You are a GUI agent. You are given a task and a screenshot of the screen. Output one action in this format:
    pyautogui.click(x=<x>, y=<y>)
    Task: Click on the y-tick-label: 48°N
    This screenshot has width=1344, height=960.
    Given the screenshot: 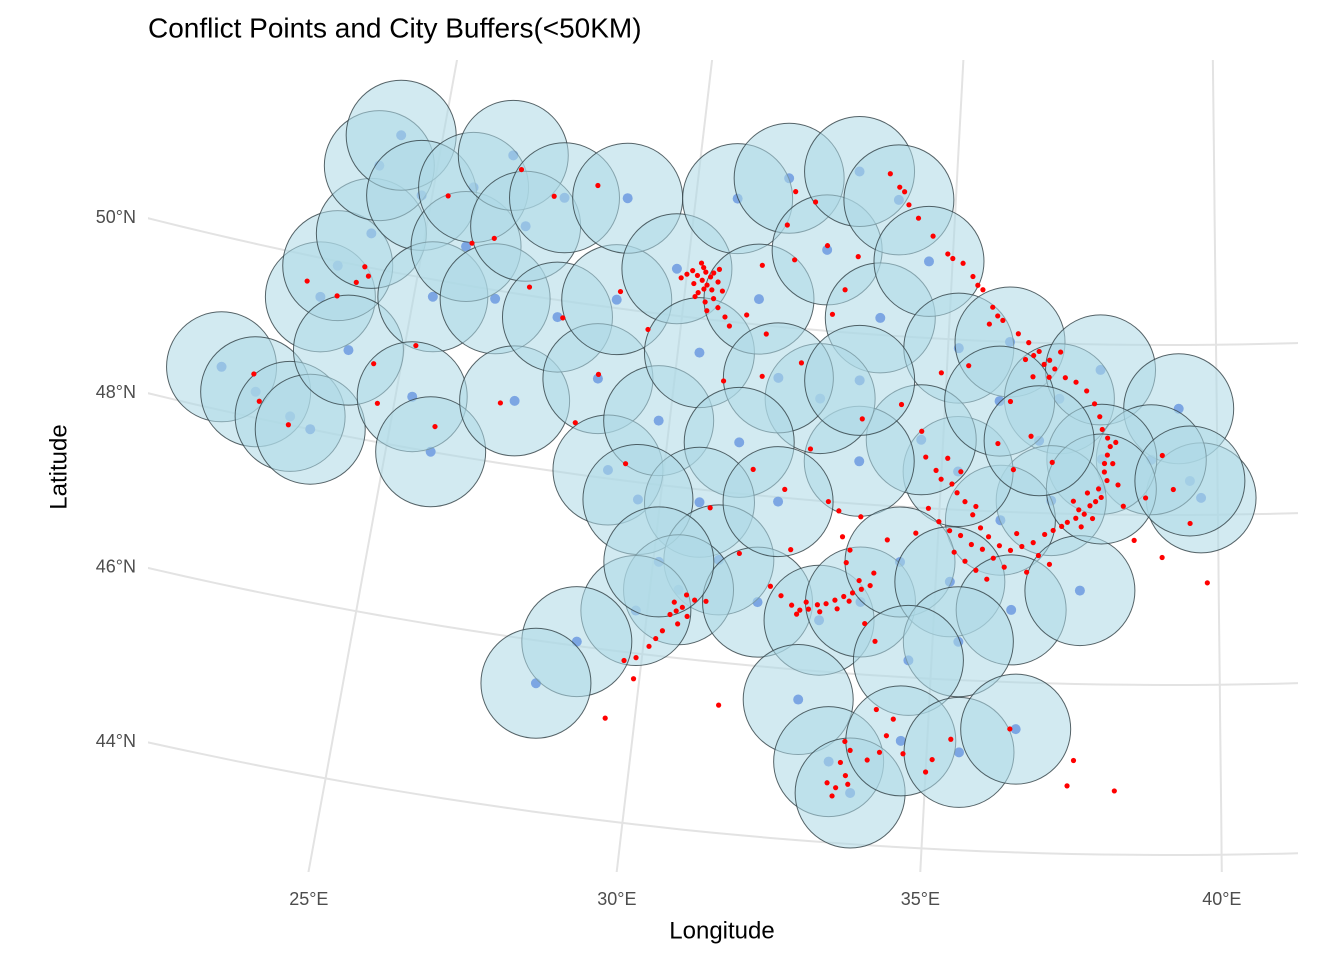 What is the action you would take?
    pyautogui.click(x=116, y=392)
    